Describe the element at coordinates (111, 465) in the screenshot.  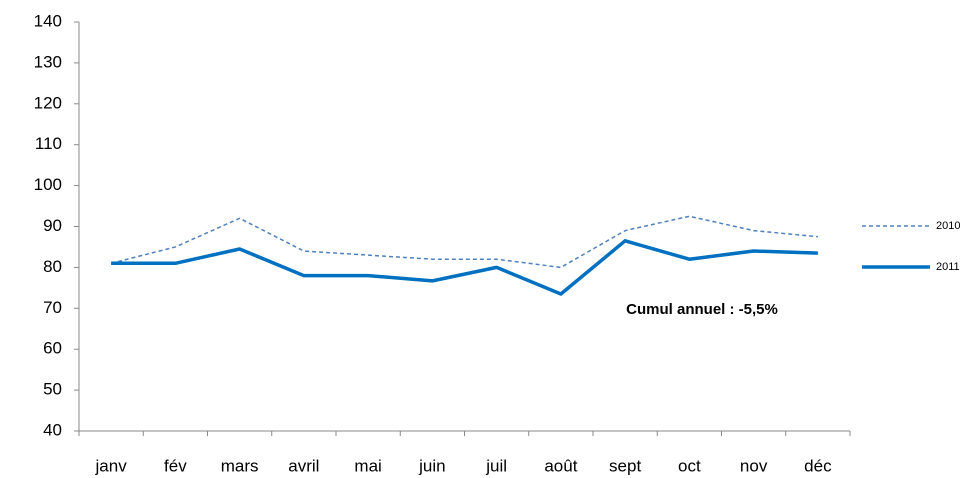
I see `x-tick-label: janv` at that location.